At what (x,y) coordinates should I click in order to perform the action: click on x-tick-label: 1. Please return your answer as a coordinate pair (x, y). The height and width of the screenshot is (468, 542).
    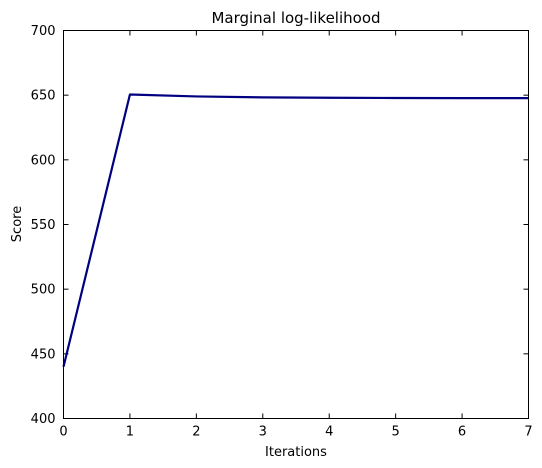
    Looking at the image, I should click on (130, 432).